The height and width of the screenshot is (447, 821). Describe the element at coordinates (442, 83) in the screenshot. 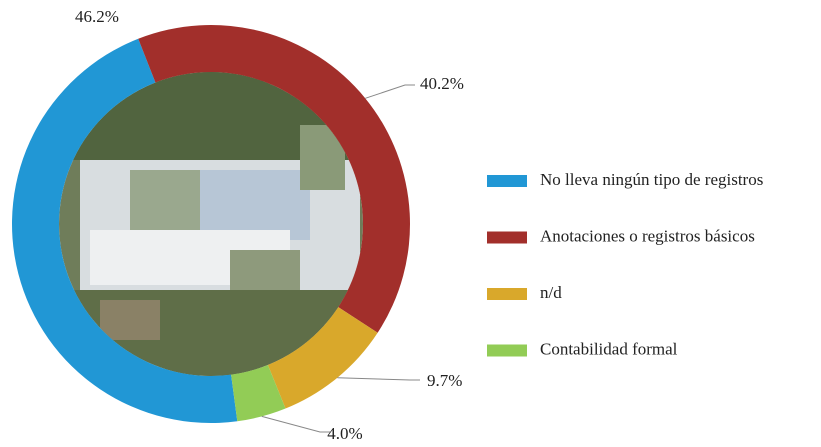

I see `data-label: 40.2%` at that location.